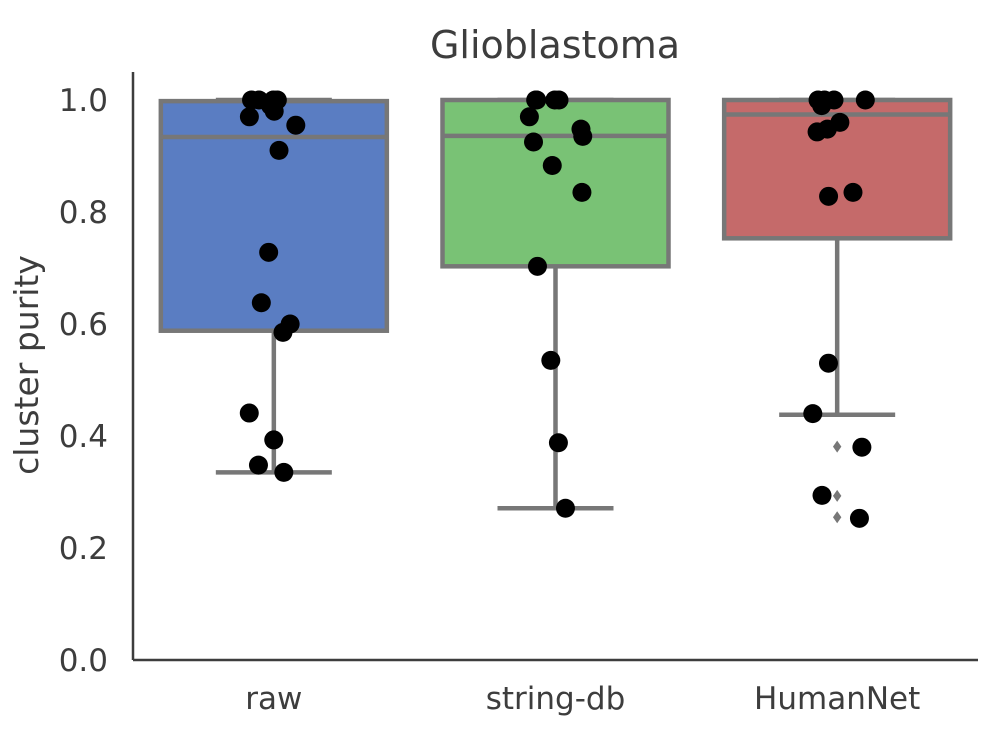 The width and height of the screenshot is (1000, 742). What do you see at coordinates (83, 101) in the screenshot?
I see `y-tick-label: 1.0` at bounding box center [83, 101].